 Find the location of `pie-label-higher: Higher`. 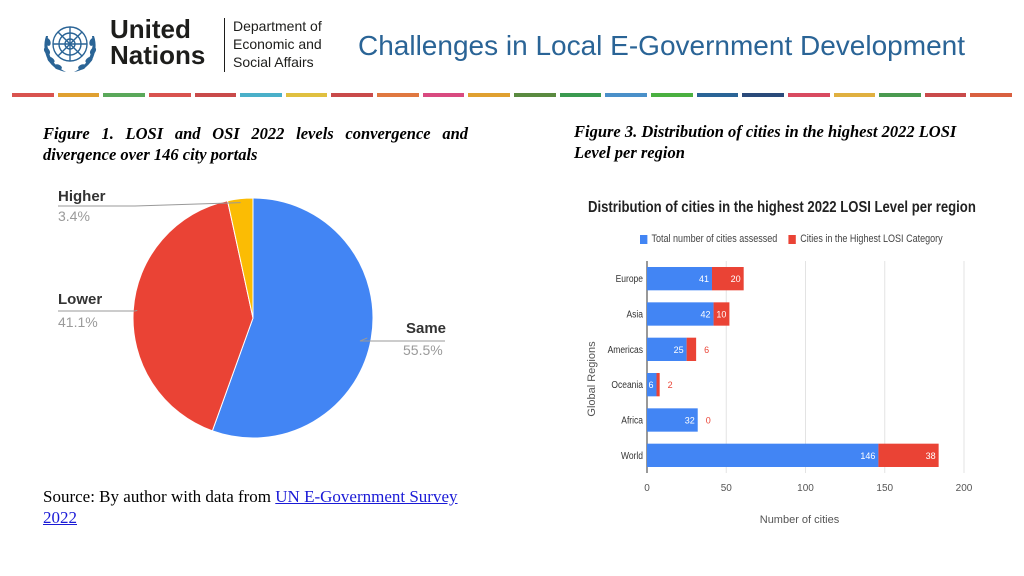

pie-label-higher: Higher is located at coordinates (82, 196).